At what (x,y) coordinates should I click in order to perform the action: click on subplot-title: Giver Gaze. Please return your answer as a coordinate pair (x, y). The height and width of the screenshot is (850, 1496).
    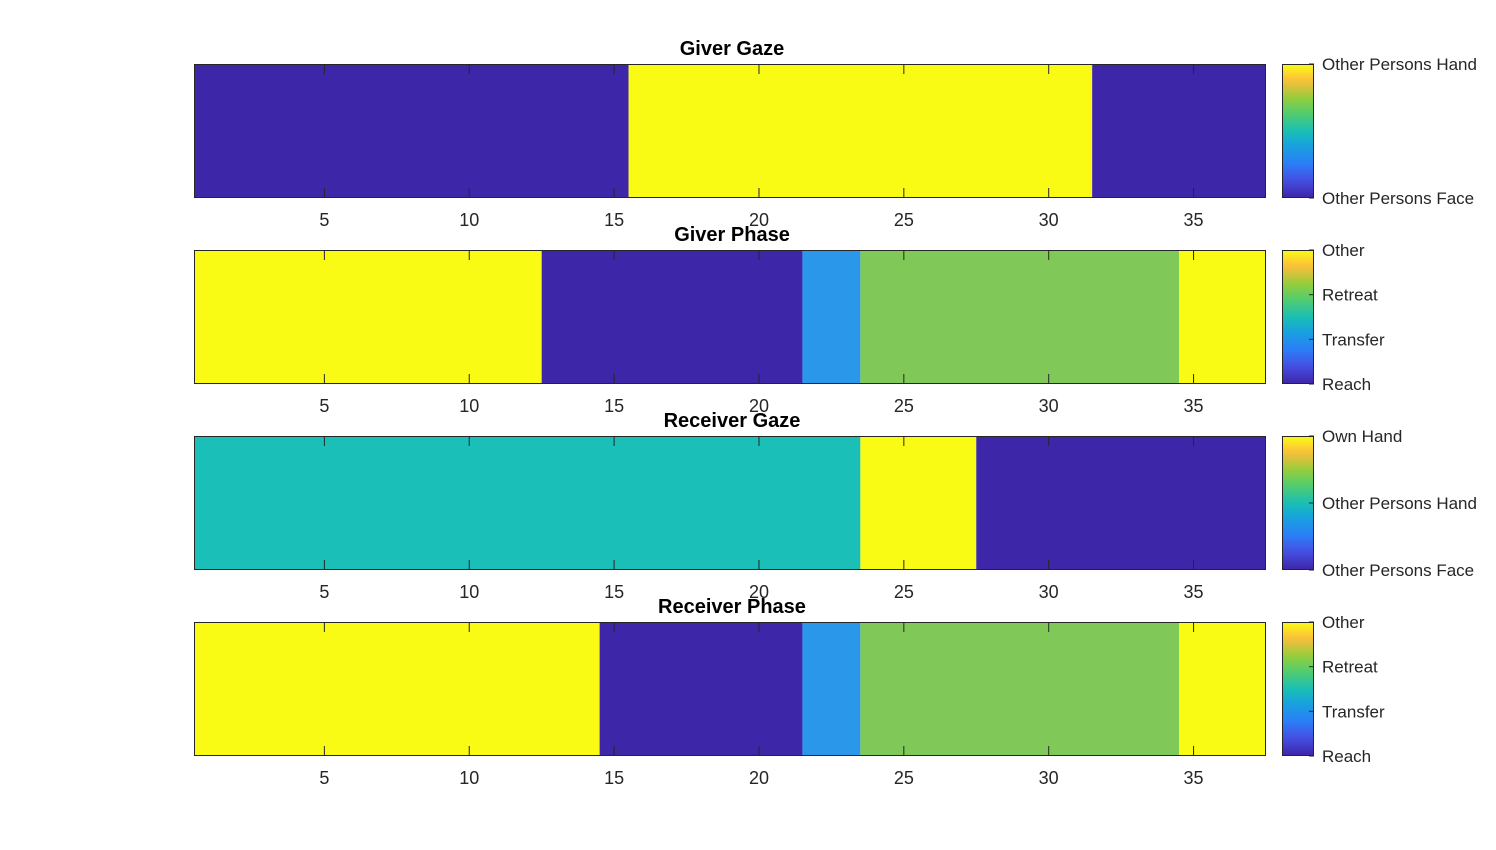
    Looking at the image, I should click on (732, 49).